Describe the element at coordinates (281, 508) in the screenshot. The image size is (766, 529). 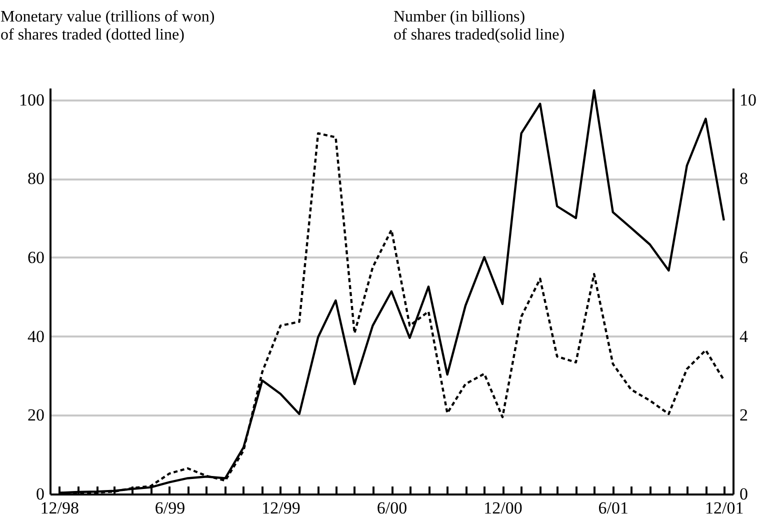
I see `x-tick-label: 12/99` at that location.